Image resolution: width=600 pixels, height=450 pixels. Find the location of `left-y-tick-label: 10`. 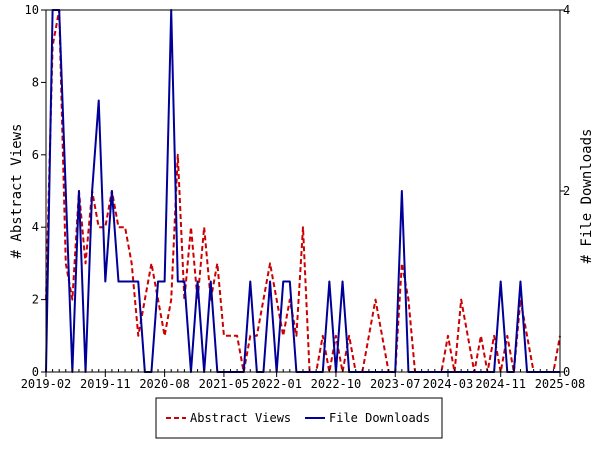

left-y-tick-label: 10 is located at coordinates (32, 10).